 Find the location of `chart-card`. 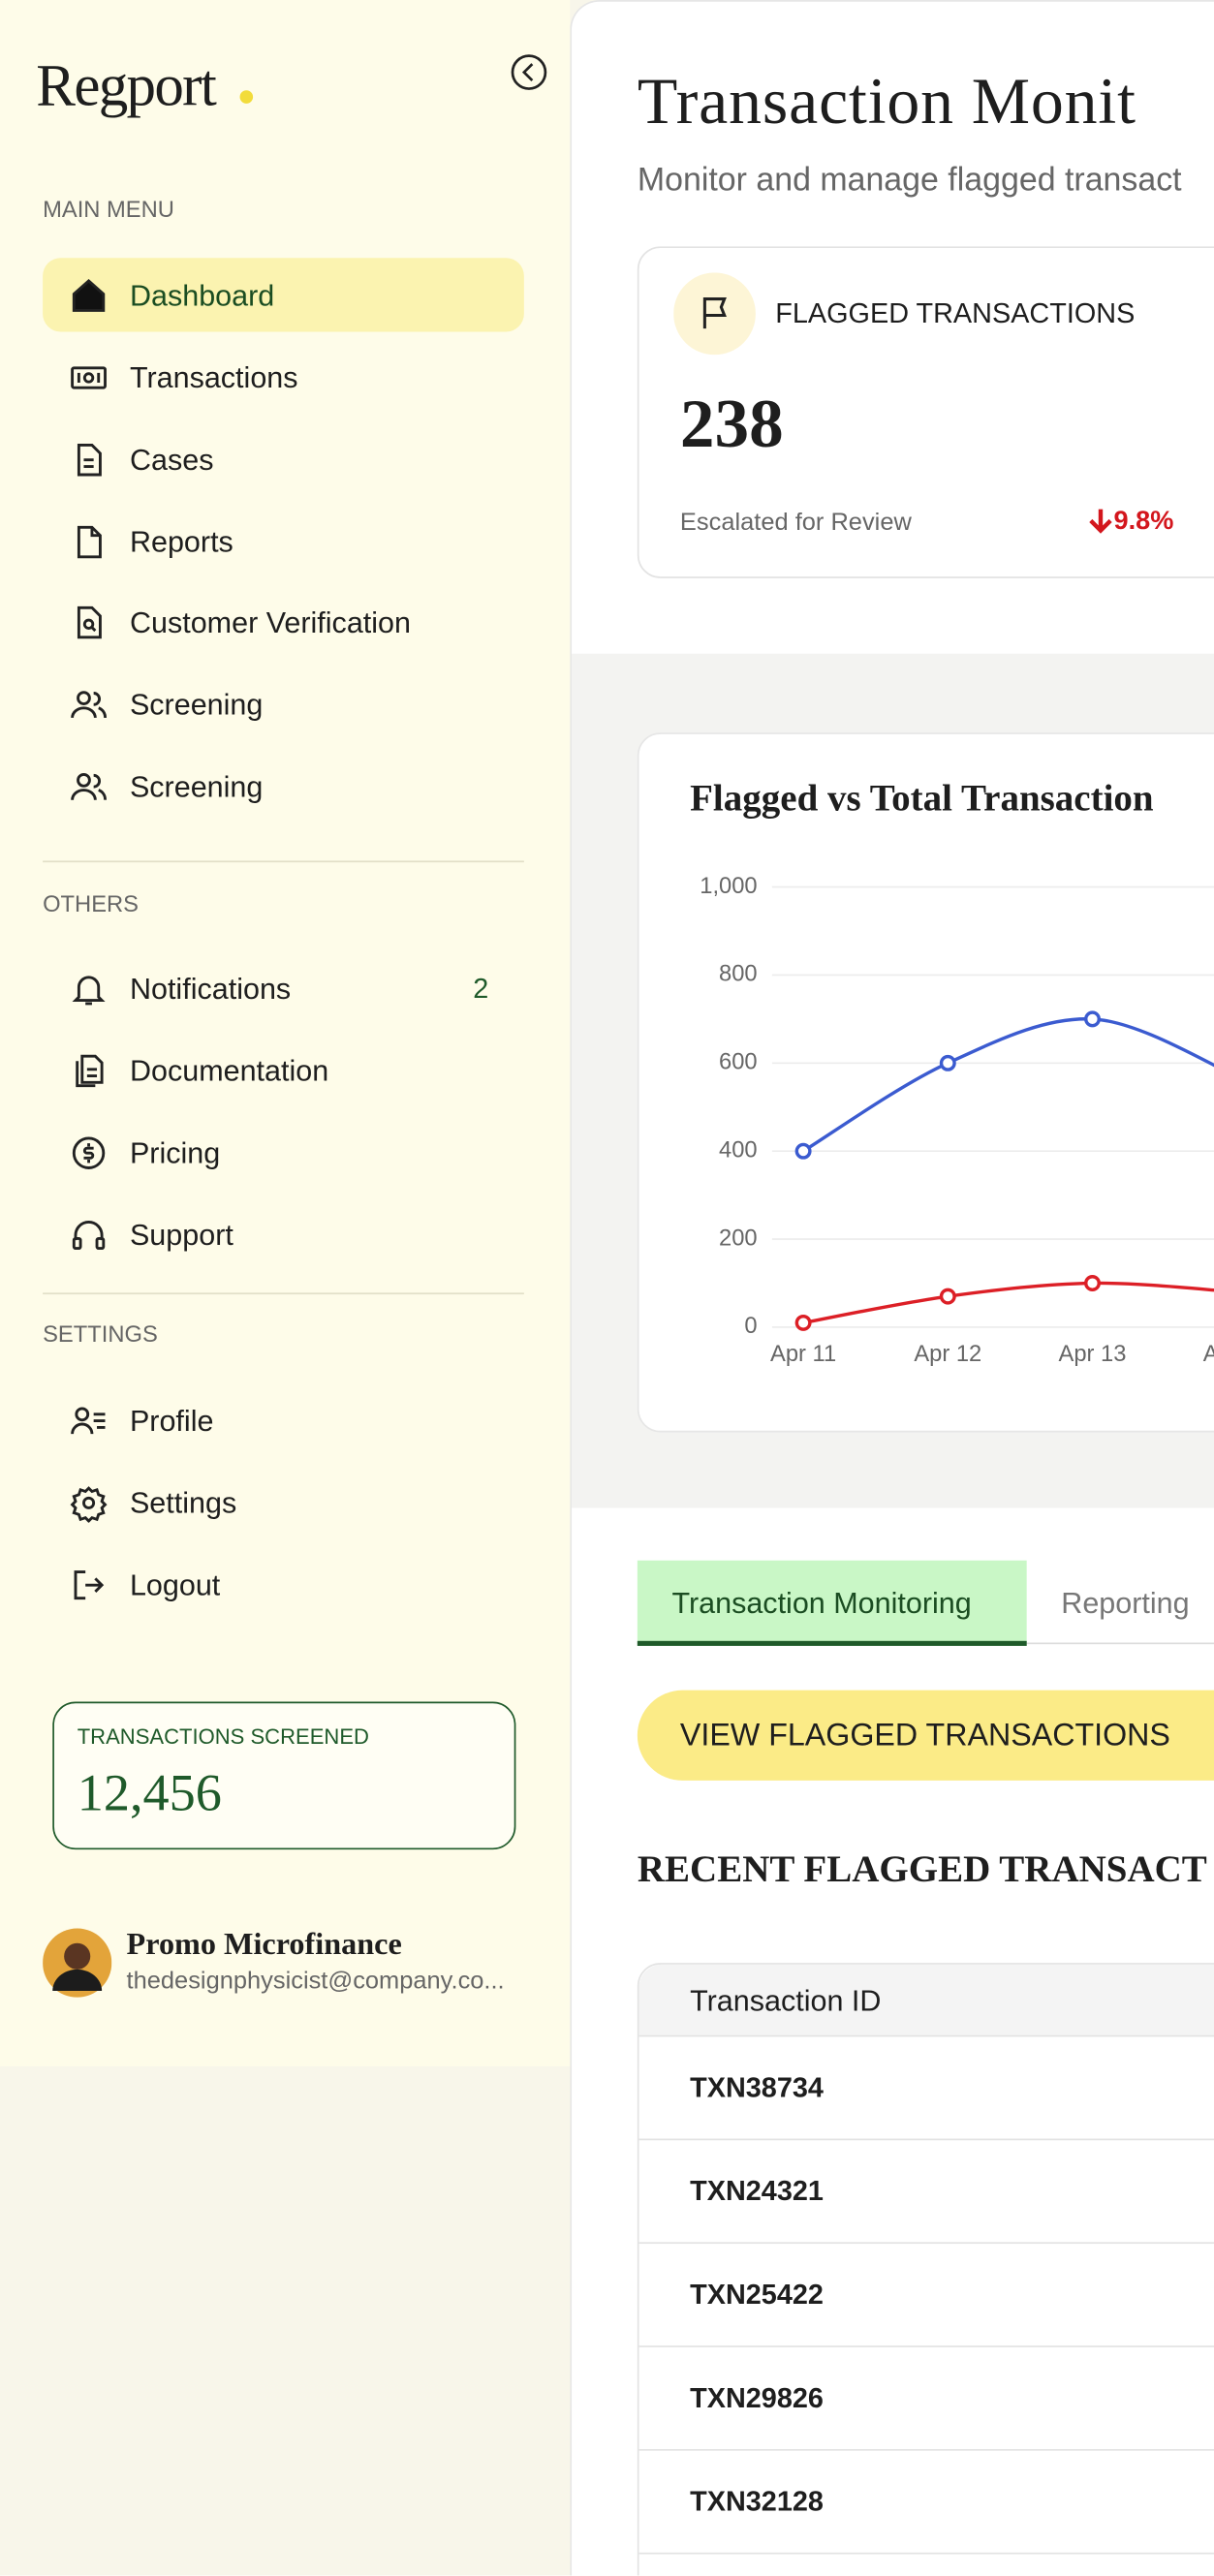

chart-card is located at coordinates (925, 1082).